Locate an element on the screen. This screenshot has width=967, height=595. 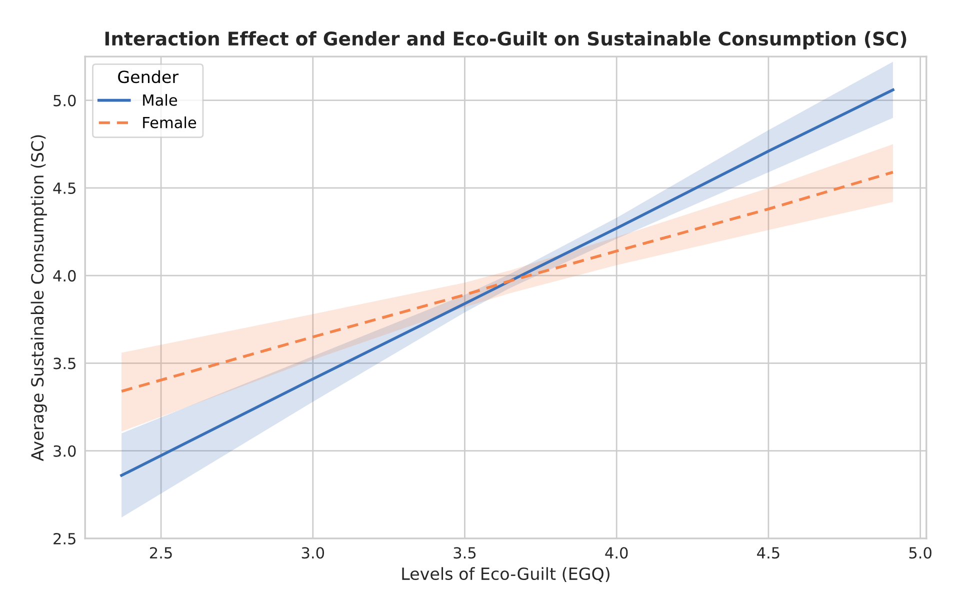
x-tick-label: 2.5 is located at coordinates (161, 553).